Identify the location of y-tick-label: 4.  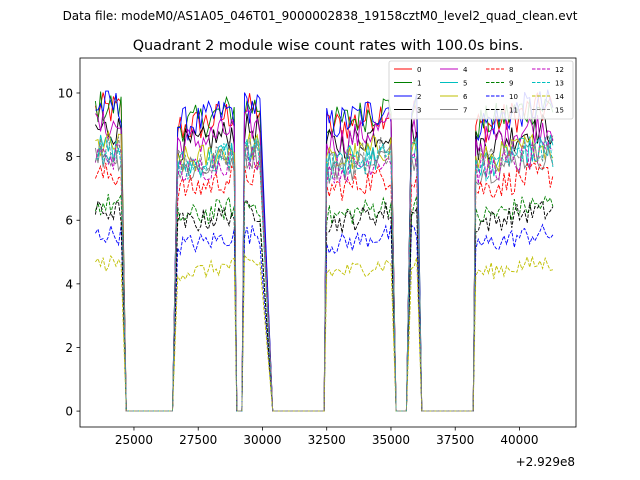
(69, 284).